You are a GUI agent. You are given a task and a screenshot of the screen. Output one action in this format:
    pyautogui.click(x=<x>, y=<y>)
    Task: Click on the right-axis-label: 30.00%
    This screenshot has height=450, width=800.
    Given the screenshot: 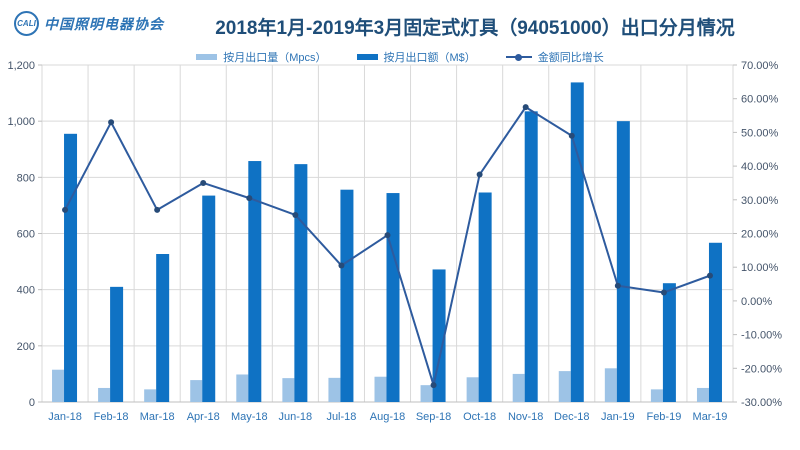 What is the action you would take?
    pyautogui.click(x=760, y=201)
    